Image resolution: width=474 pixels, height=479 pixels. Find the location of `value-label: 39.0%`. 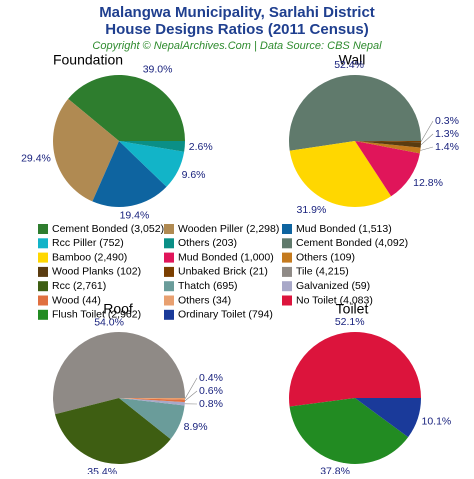

value-label: 39.0% is located at coordinates (158, 69).